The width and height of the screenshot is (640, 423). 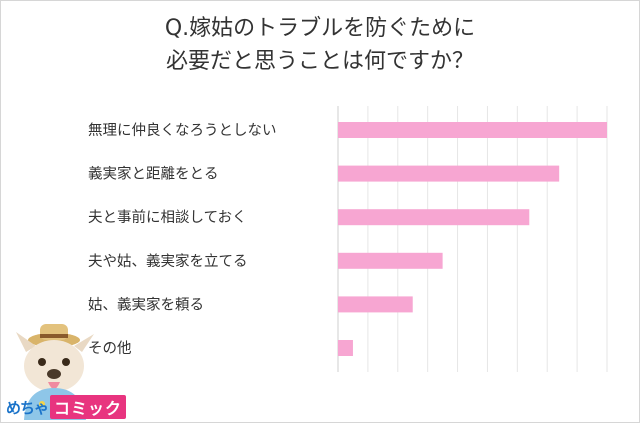 What do you see at coordinates (146, 304) in the screenshot?
I see `category-label: 姑、義実家を頼る` at bounding box center [146, 304].